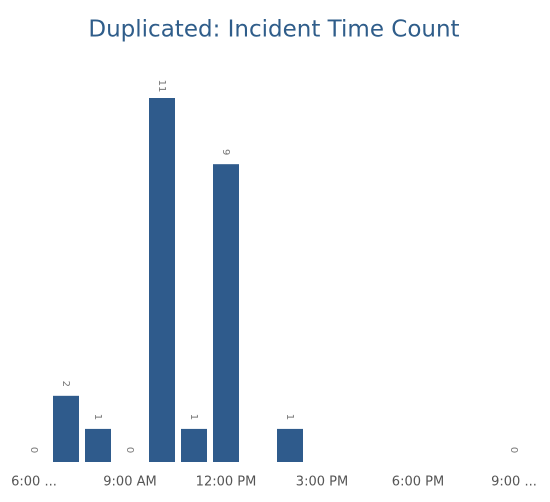  What do you see at coordinates (226, 482) in the screenshot?
I see `x-tick-label: 12:00 PM` at bounding box center [226, 482].